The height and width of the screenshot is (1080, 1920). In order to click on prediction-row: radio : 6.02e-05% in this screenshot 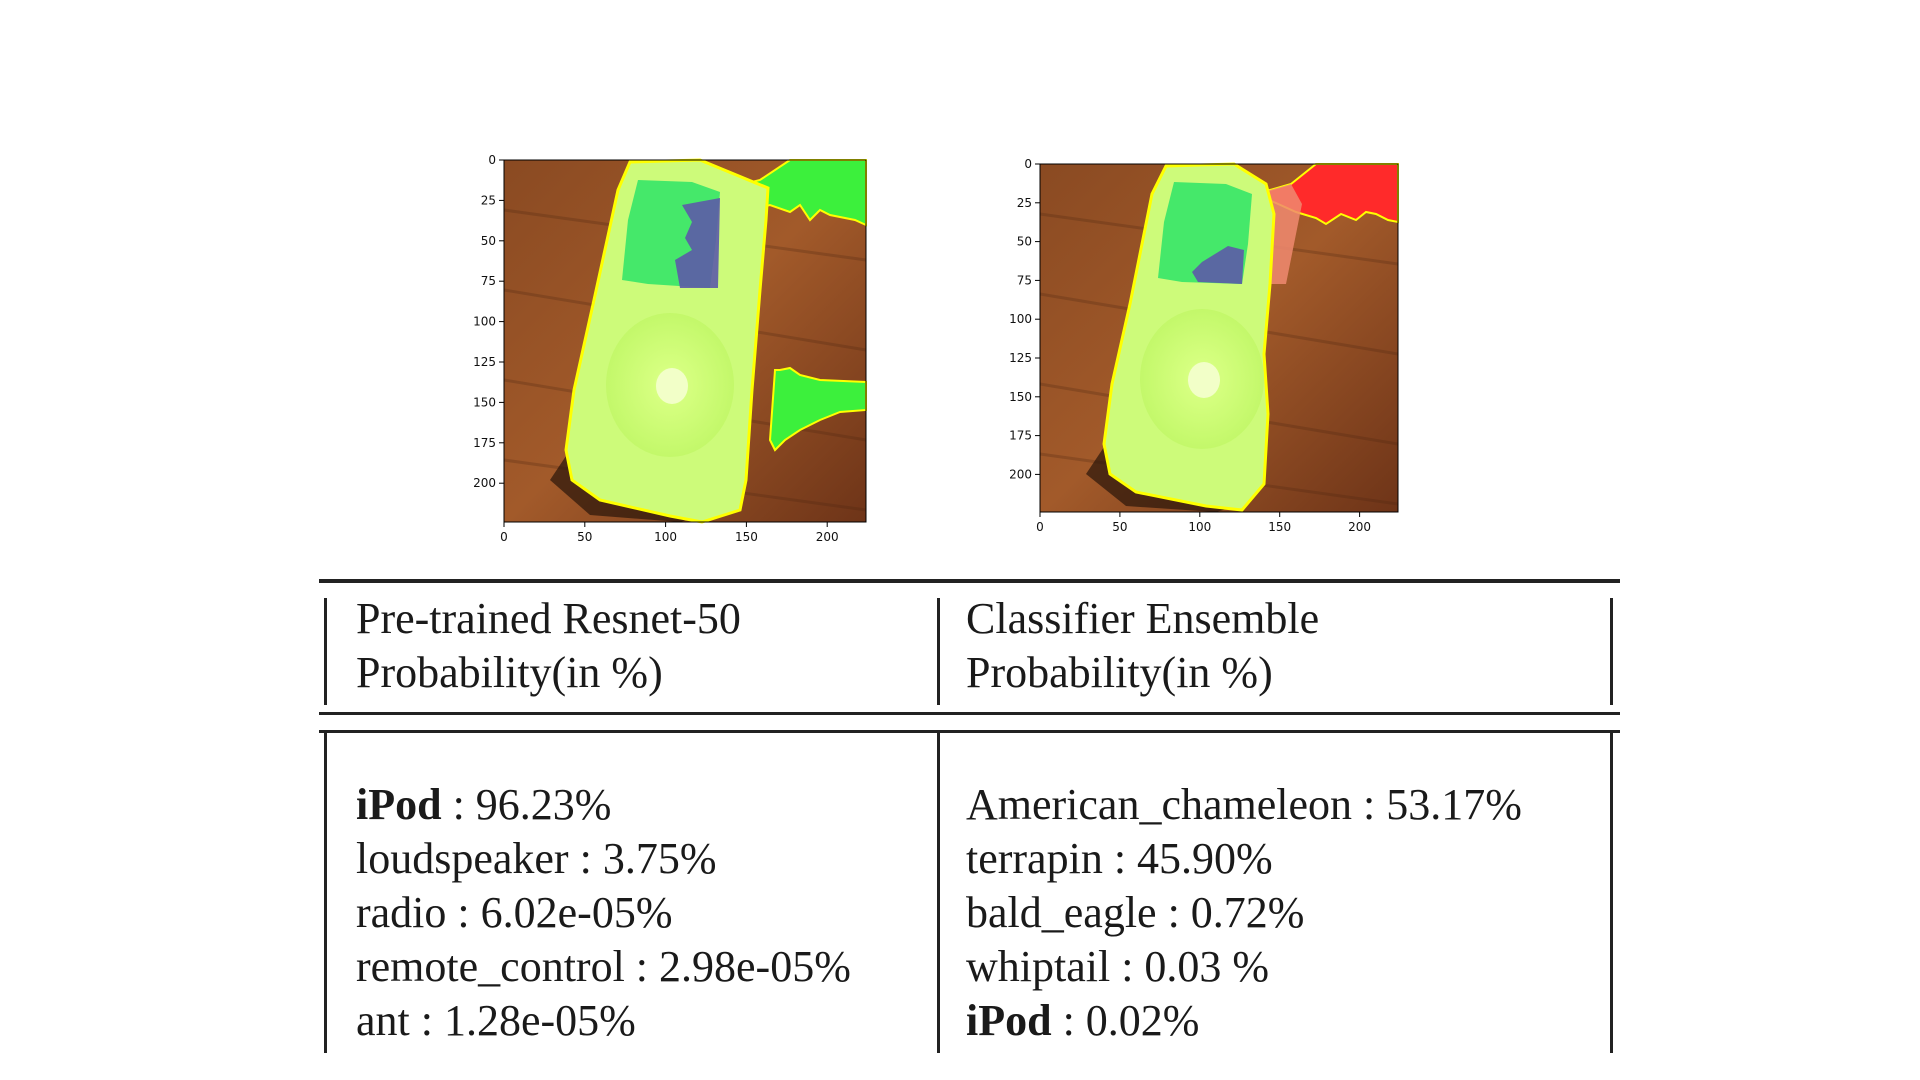, I will do `click(603, 913)`.